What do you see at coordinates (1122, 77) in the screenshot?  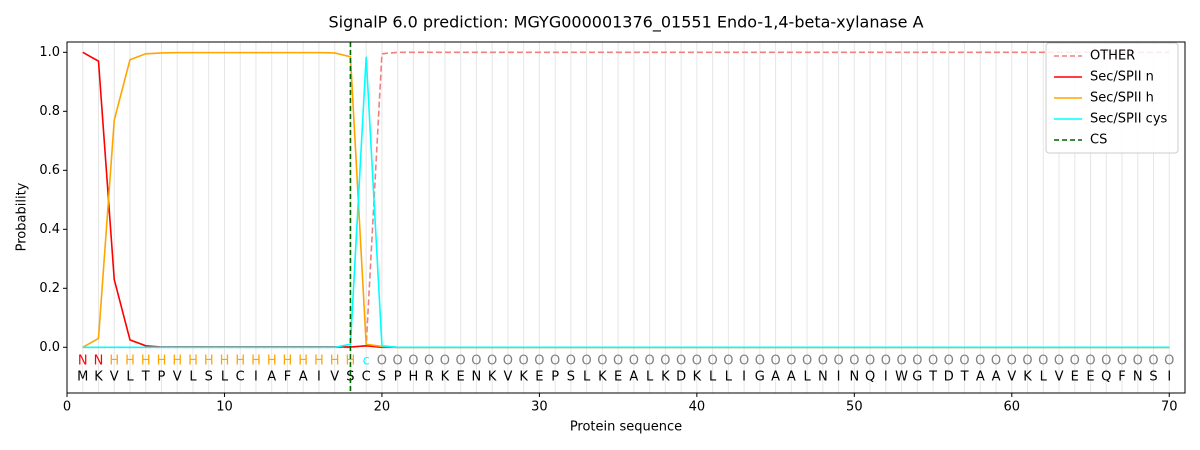 I see `legend-label: Sec/SPII n` at bounding box center [1122, 77].